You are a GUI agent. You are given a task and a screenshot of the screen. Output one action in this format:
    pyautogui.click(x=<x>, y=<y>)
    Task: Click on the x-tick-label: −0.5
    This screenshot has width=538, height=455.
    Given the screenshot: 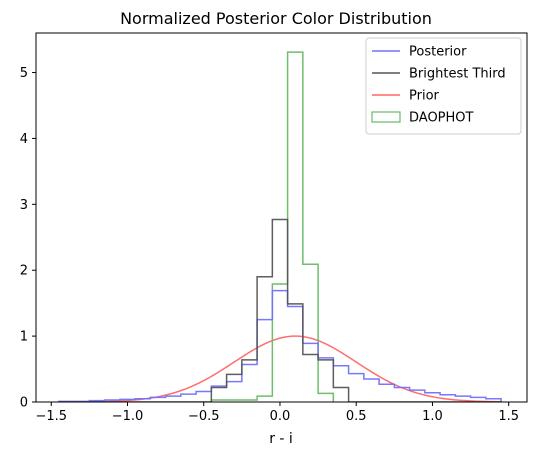 What is the action you would take?
    pyautogui.click(x=204, y=416)
    